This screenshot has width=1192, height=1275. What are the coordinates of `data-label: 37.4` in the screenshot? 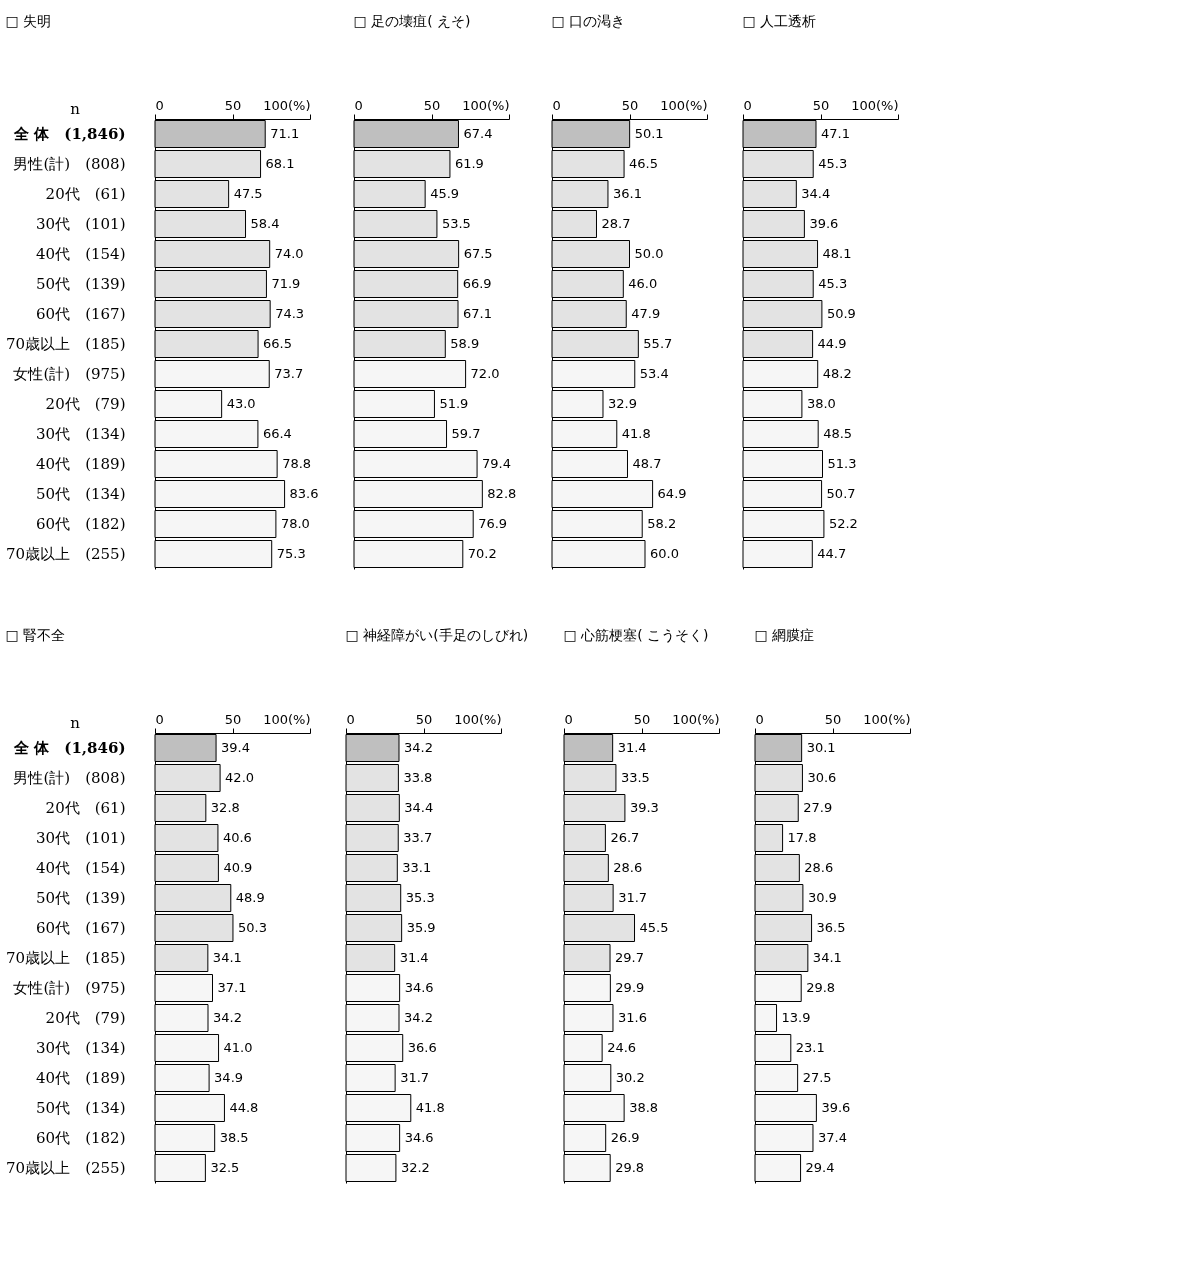 It's located at (832, 1137).